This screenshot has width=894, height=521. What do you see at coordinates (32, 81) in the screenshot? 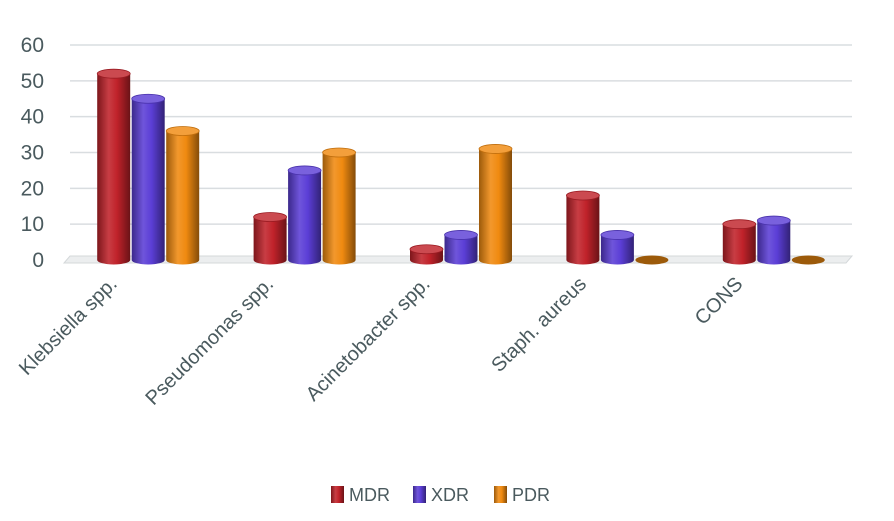
I see `y-tick-label: 50` at bounding box center [32, 81].